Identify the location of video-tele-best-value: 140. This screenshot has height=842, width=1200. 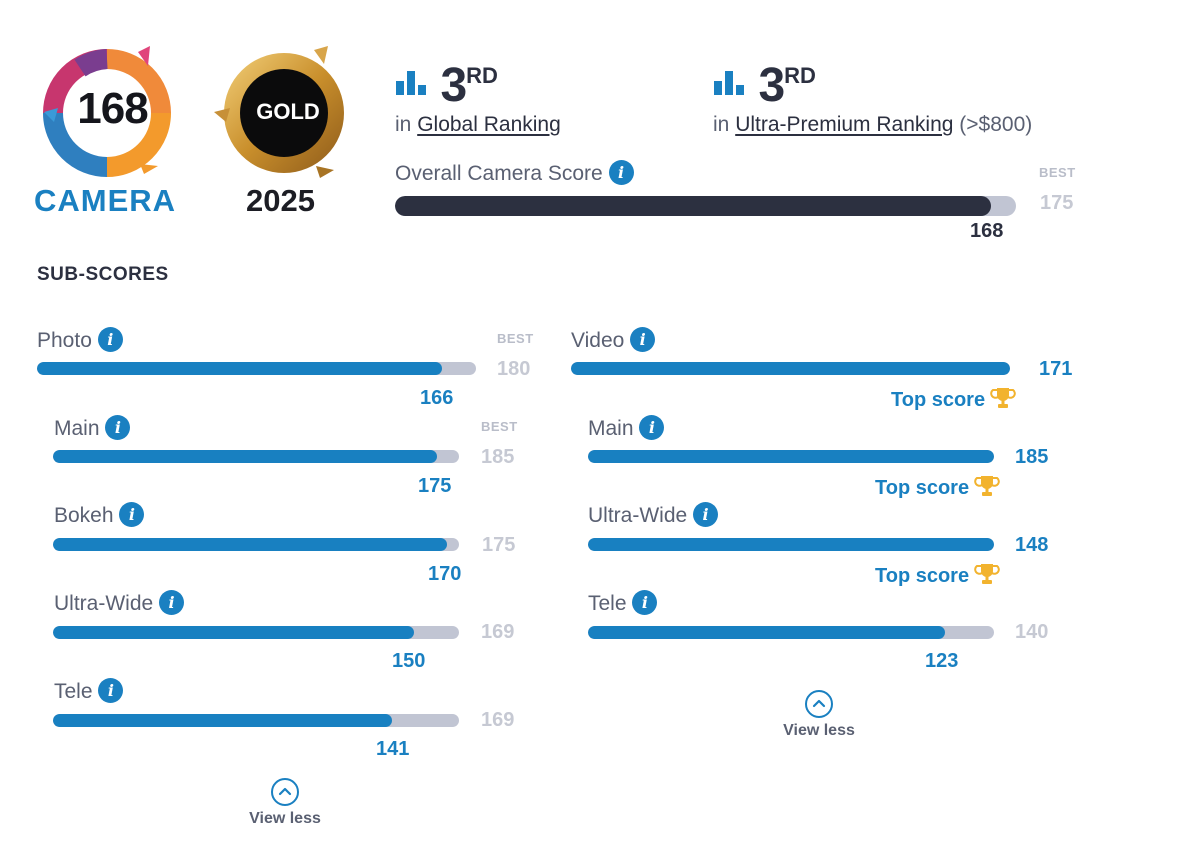
(1032, 632).